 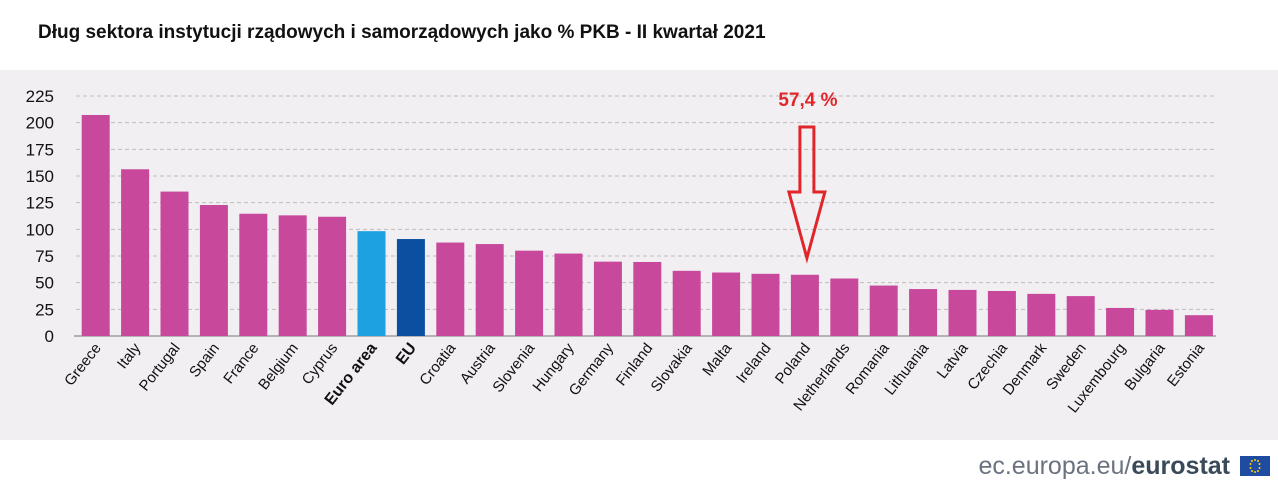 I want to click on bar-germany, so click(x=607, y=298).